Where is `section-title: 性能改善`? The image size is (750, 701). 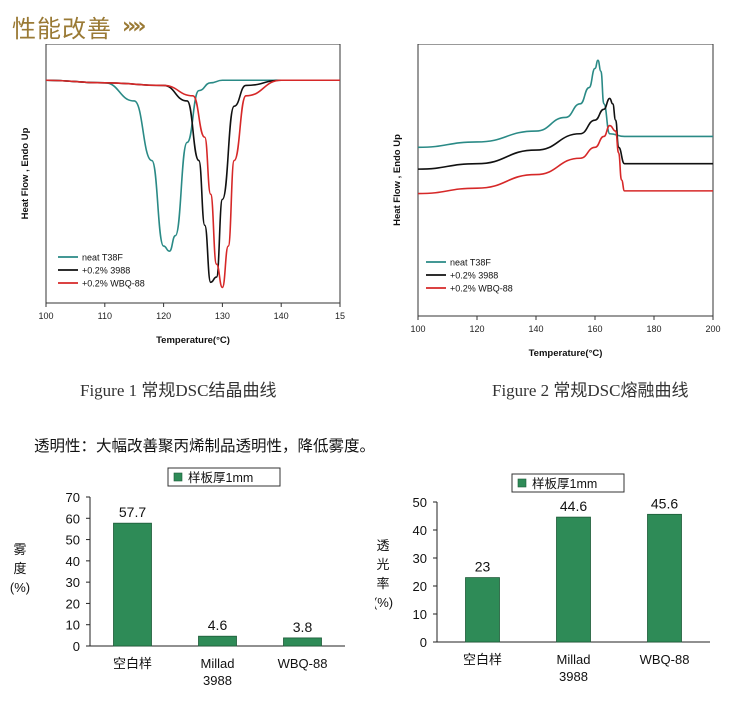
section-title: 性能改善 is located at coordinates (62, 28).